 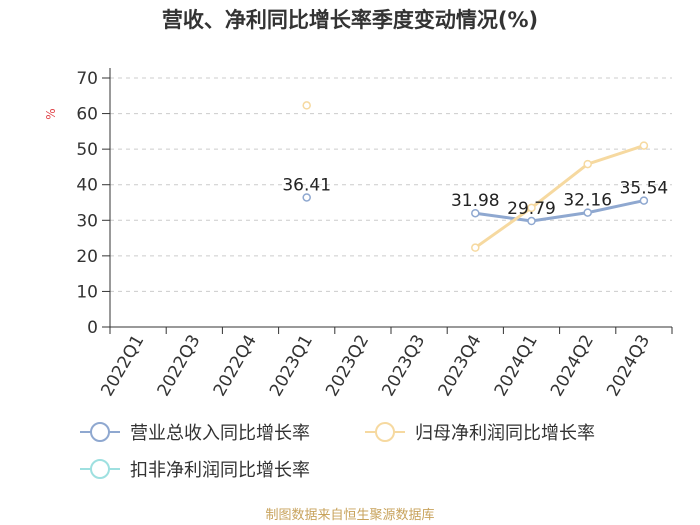 I want to click on data-labels: 36.41 31.98 29.79 32.16 35.54, so click(x=475, y=197).